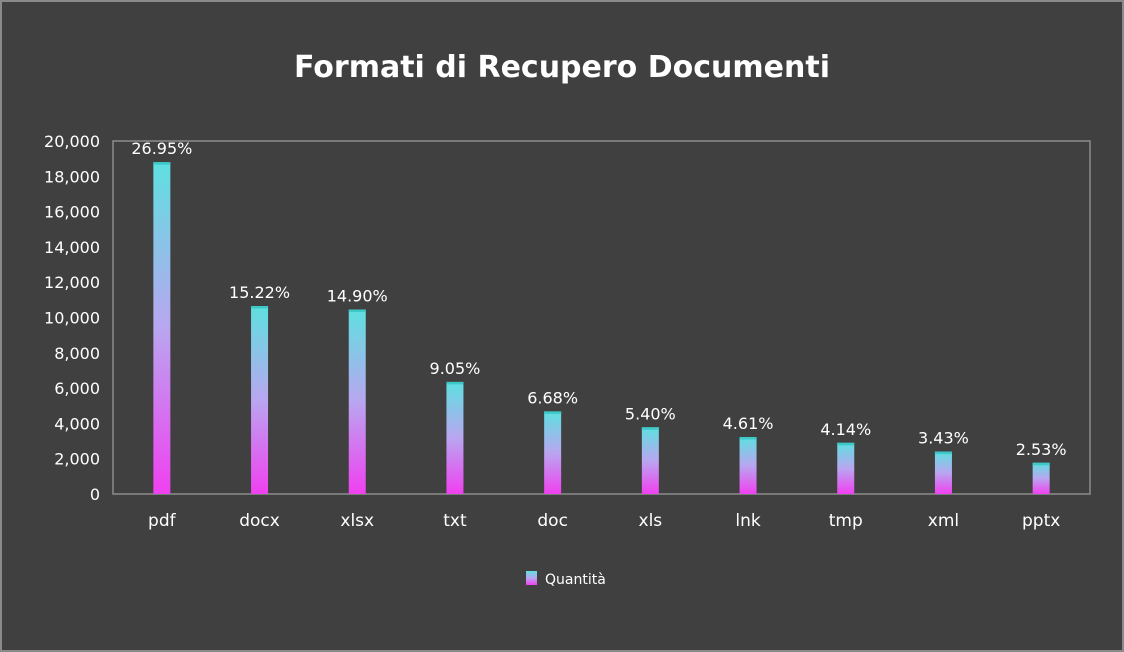 The height and width of the screenshot is (652, 1124). What do you see at coordinates (747, 521) in the screenshot?
I see `x-tick-label: lnk` at bounding box center [747, 521].